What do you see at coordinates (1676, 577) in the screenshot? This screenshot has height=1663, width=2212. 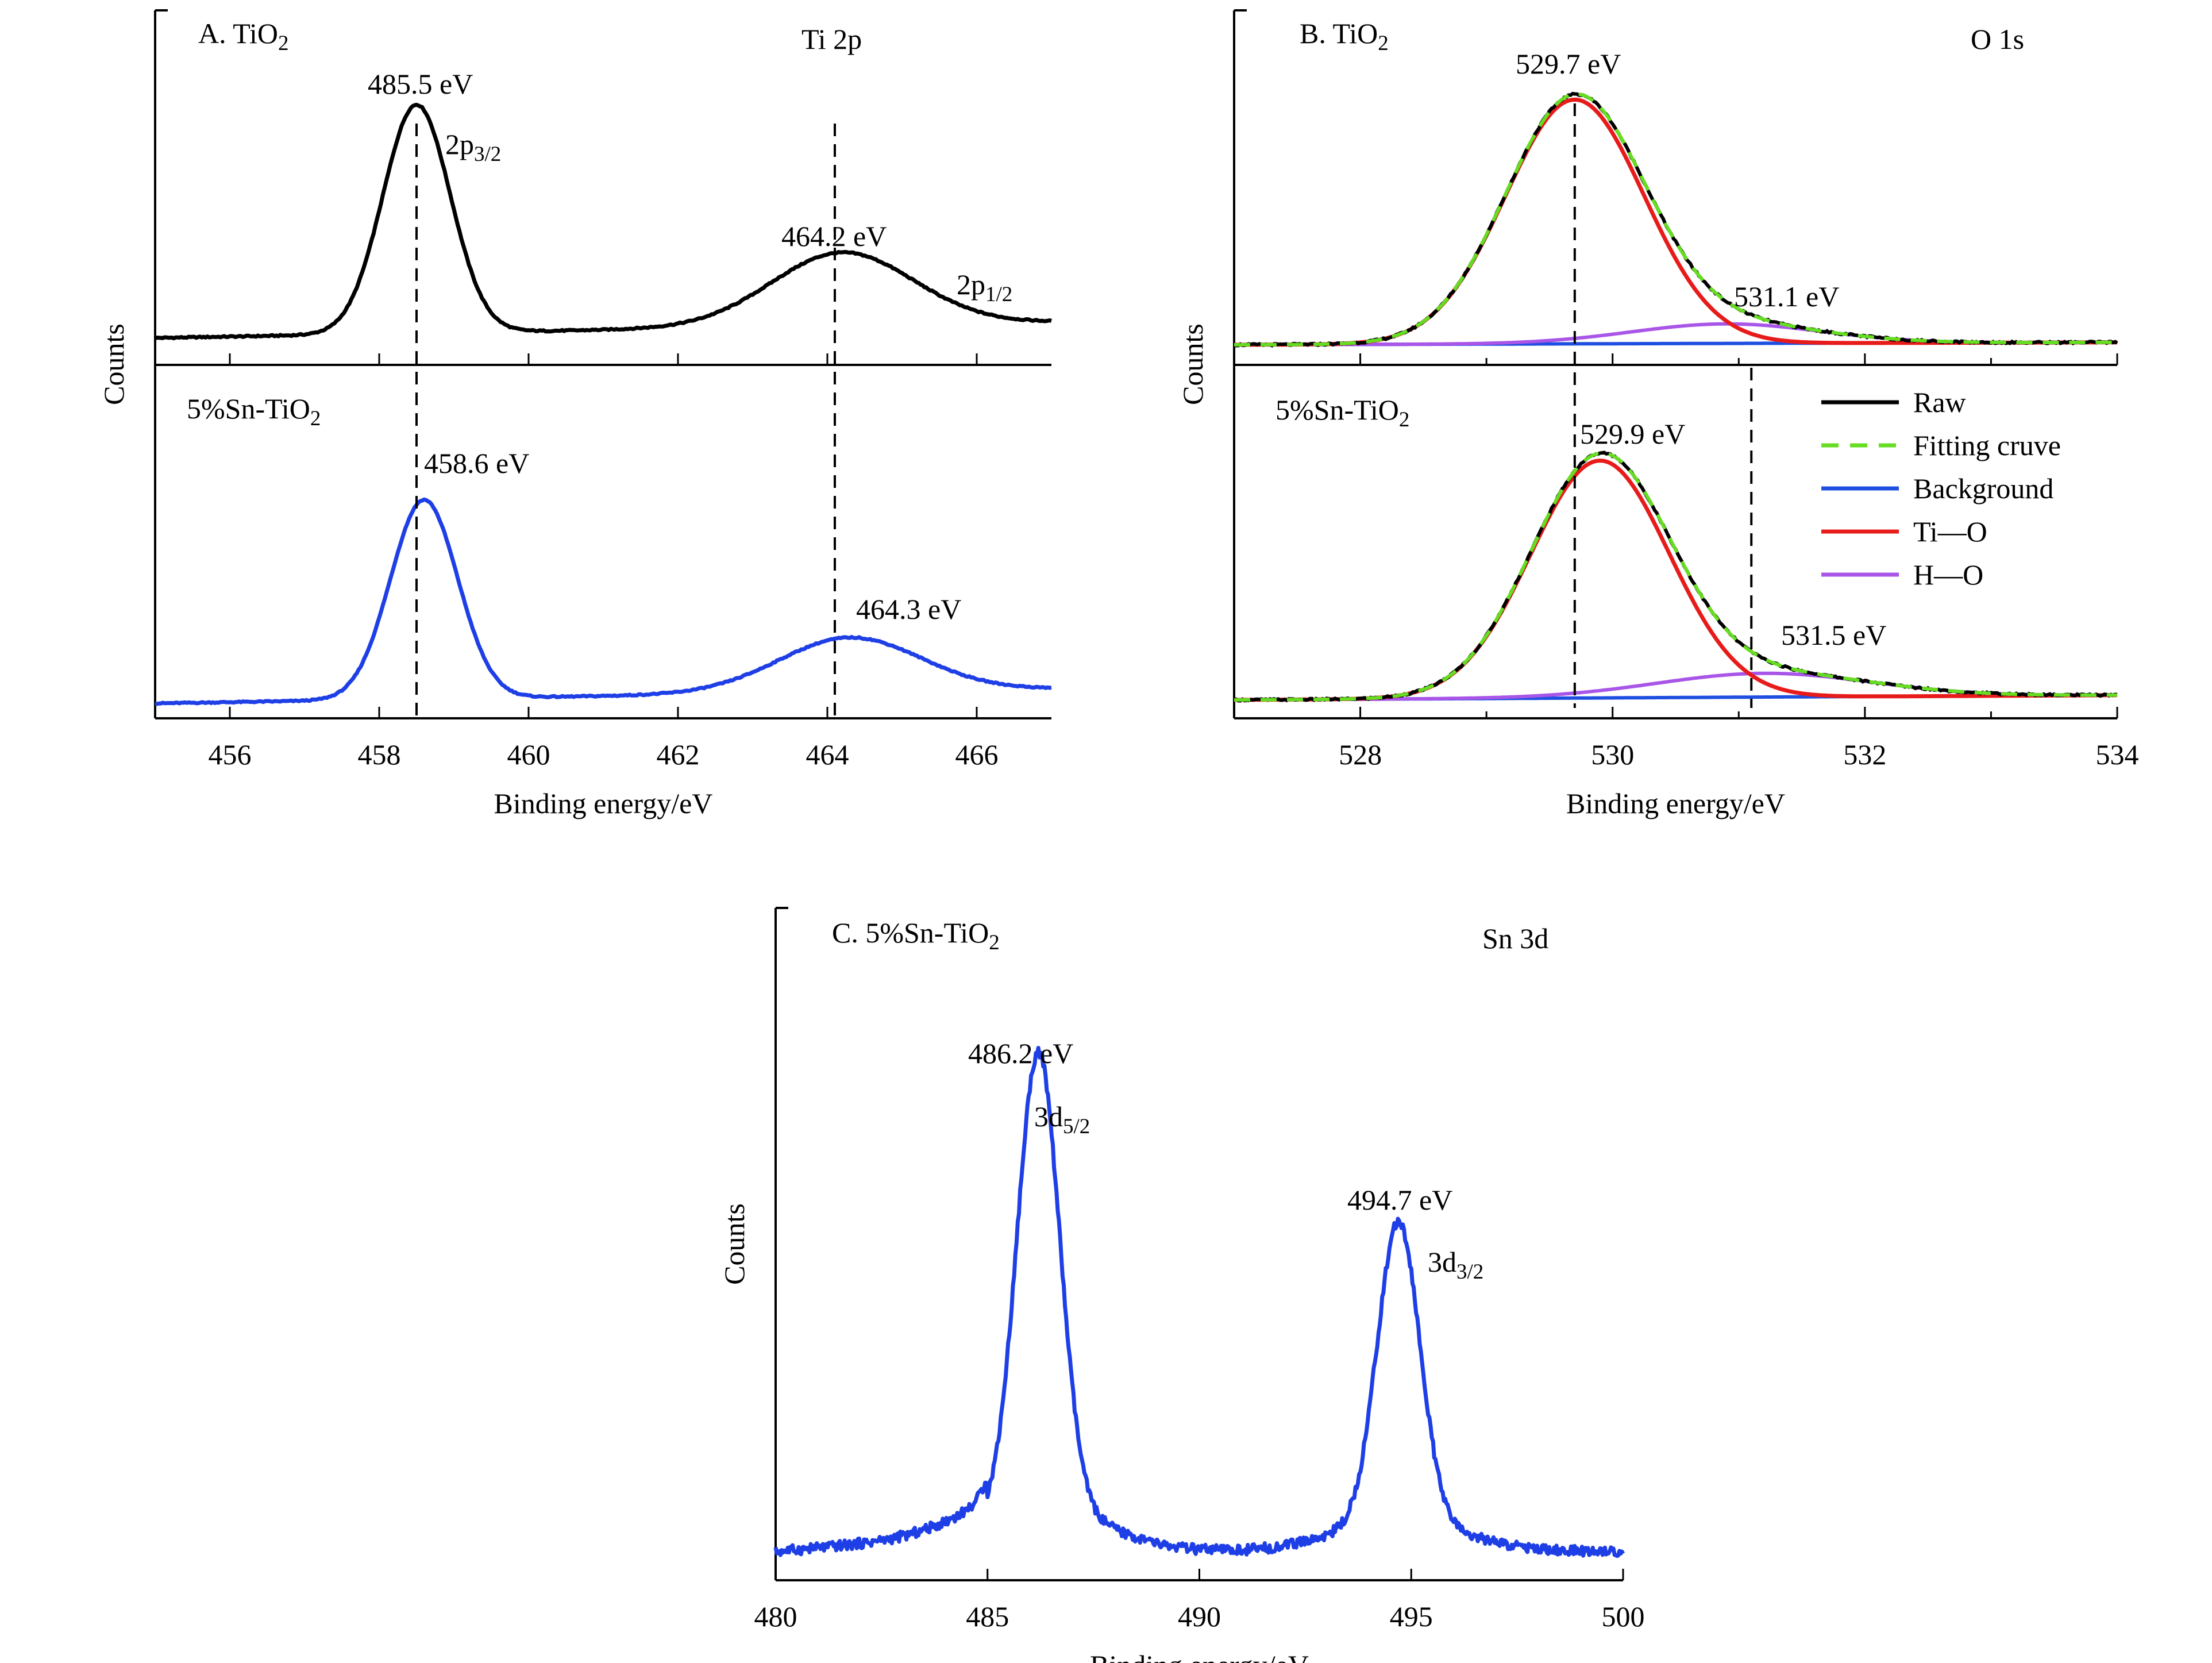 I see `panel-b-sub2-fit-curve` at bounding box center [1676, 577].